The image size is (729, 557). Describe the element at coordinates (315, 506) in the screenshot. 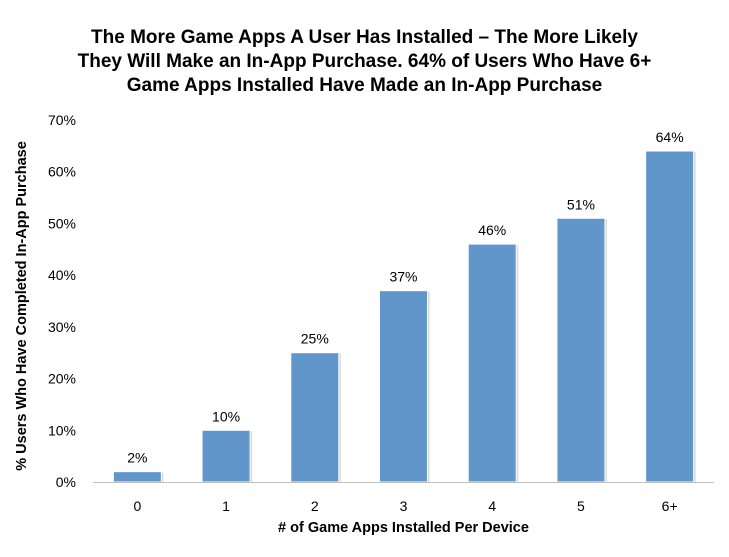

I see `x-tick-label: 2` at that location.